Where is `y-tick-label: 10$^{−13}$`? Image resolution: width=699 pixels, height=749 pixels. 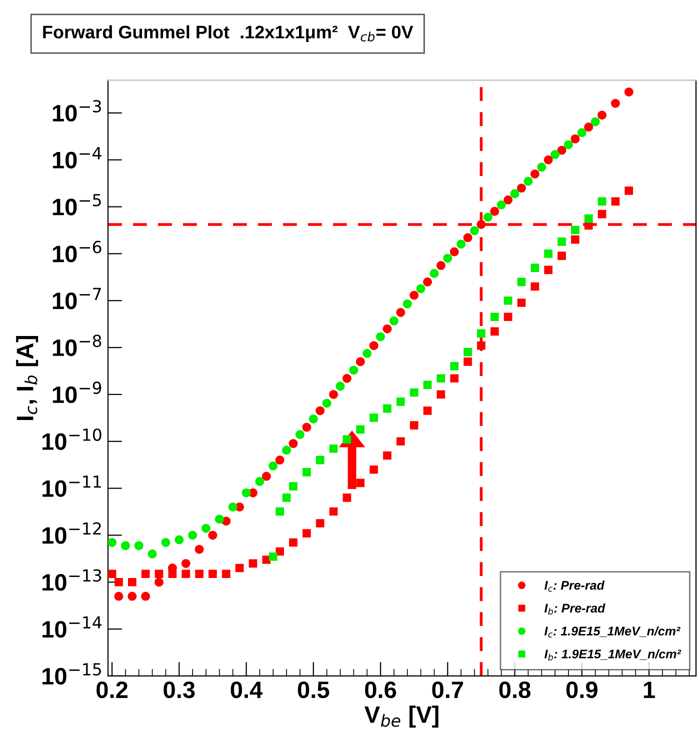
y-tick-label: 10$^{−13}$ is located at coordinates (72, 580).